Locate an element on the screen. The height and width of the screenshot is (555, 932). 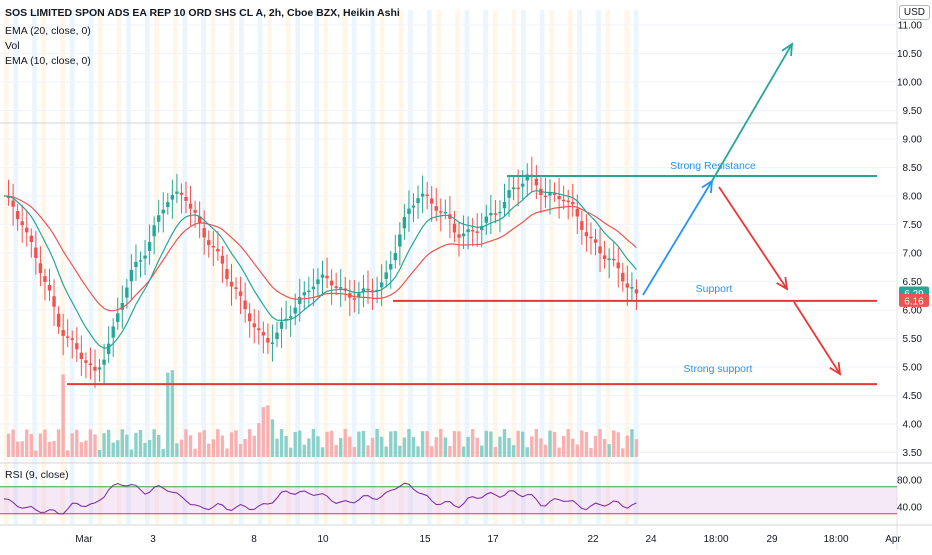
price-axis-bg is located at coordinates (914, 275).